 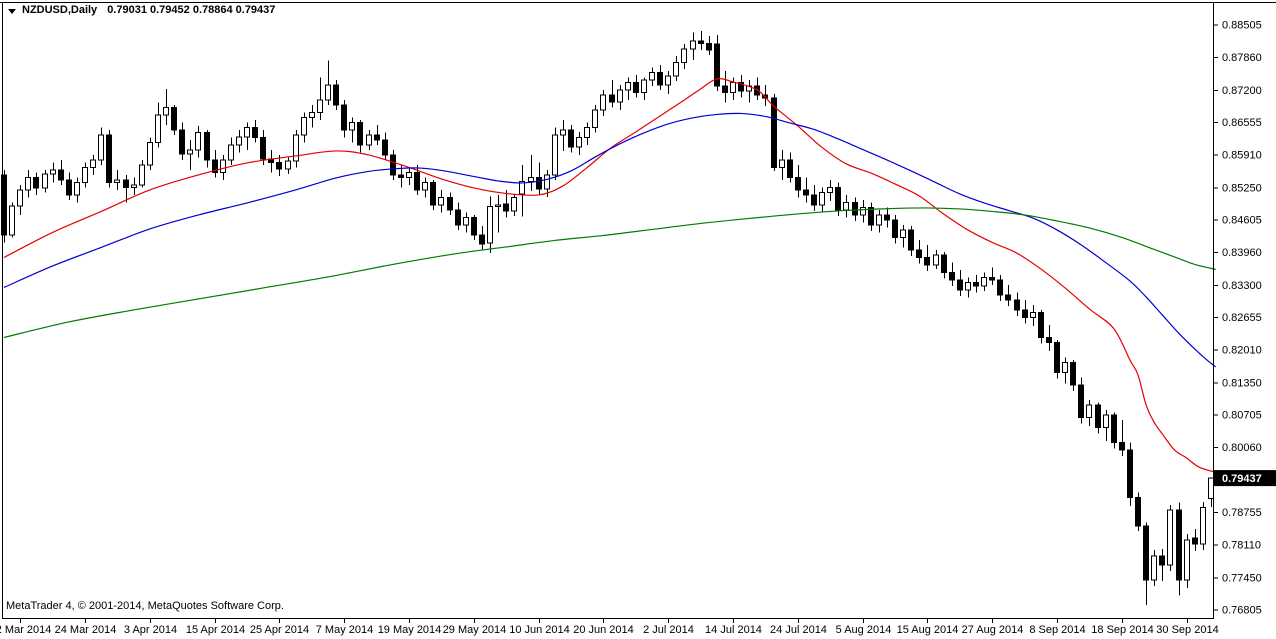 What do you see at coordinates (475, 630) in the screenshot?
I see `date-axis-label: 29 May 2014` at bounding box center [475, 630].